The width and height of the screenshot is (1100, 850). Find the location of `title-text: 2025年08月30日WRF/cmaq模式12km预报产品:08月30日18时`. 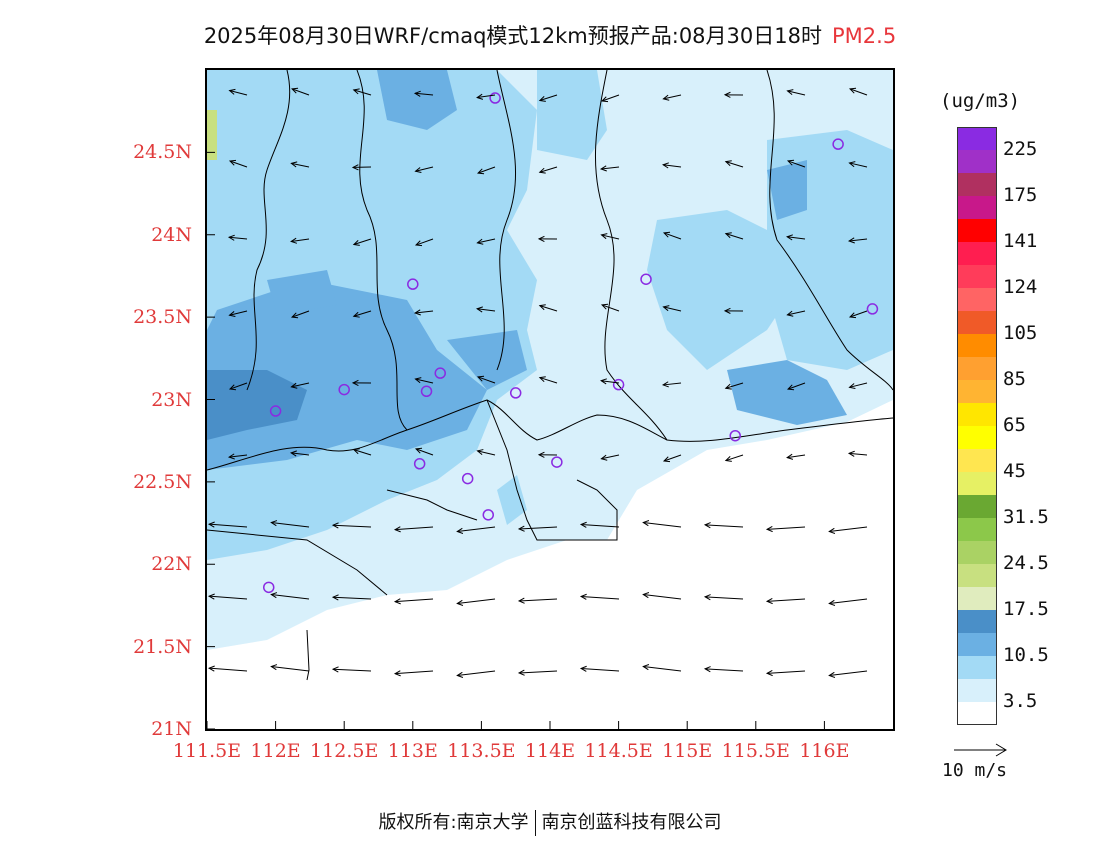

title-text: 2025年08月30日WRF/cmaq模式12km预报产品:08月30日18时 is located at coordinates (512, 36).